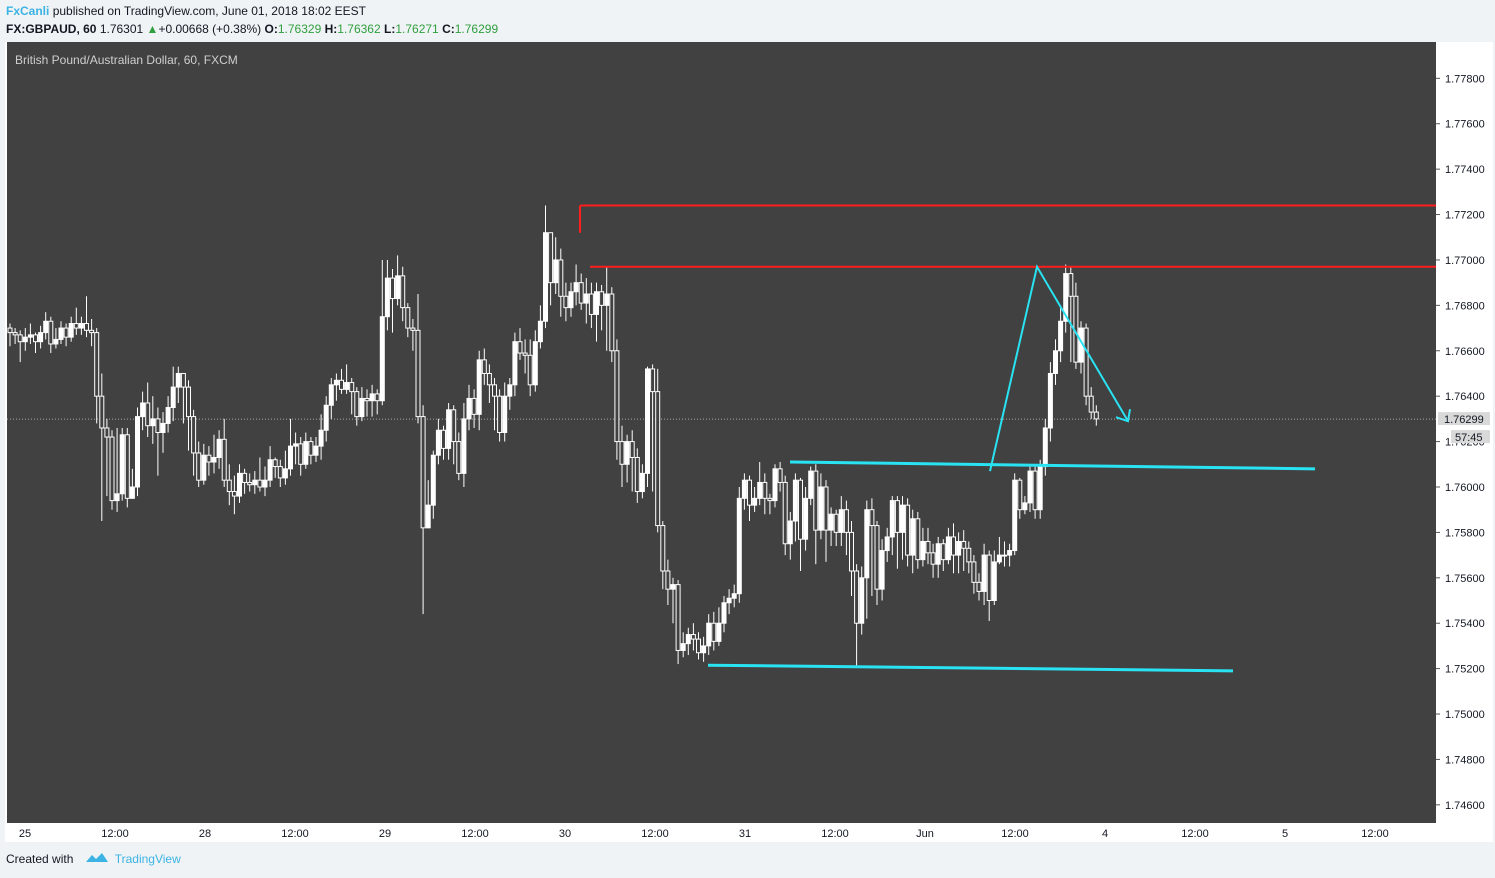 This screenshot has height=878, width=1495. What do you see at coordinates (970, 668) in the screenshot?
I see `channel-lower-line` at bounding box center [970, 668].